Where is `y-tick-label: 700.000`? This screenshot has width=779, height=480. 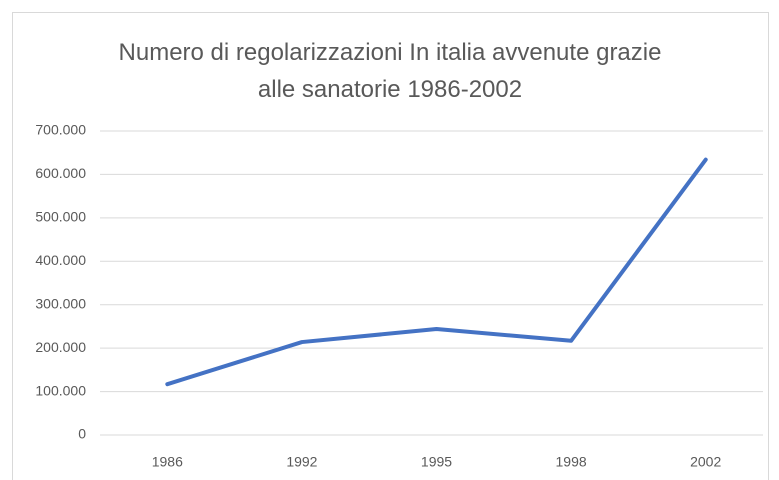
y-tick-label: 700.000 is located at coordinates (60, 130).